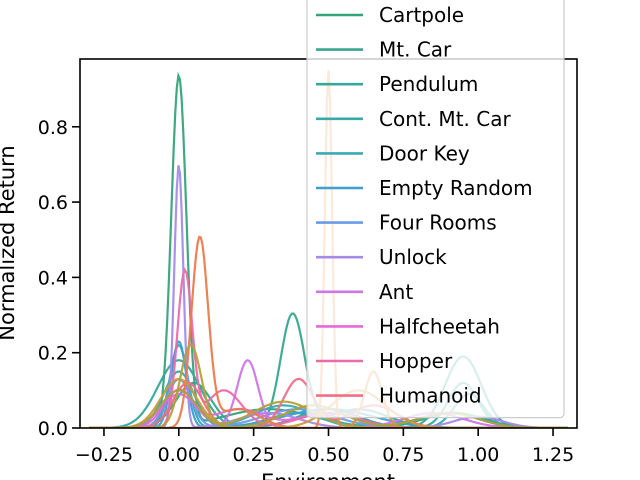 This screenshot has width=640, height=480. What do you see at coordinates (53, 128) in the screenshot?
I see `y-tick-label: 0.8` at bounding box center [53, 128].